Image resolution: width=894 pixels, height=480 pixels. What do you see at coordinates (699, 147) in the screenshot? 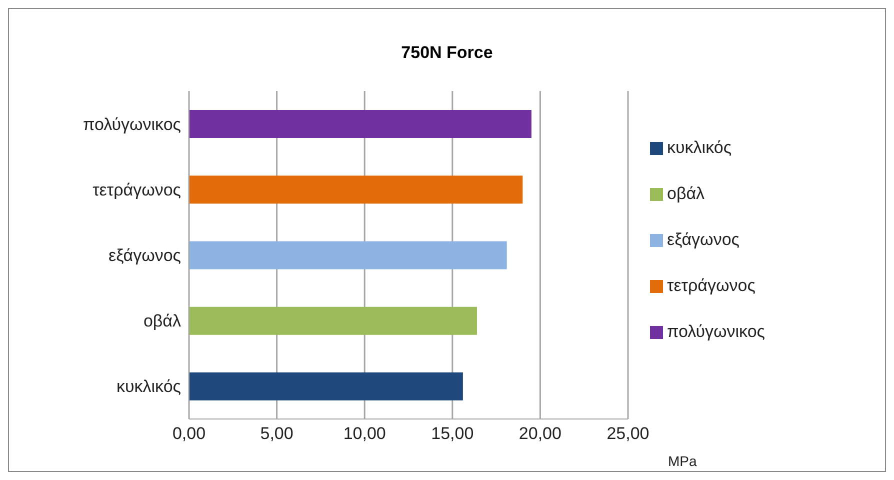
I see `legend-label: κυκλικός` at bounding box center [699, 147].